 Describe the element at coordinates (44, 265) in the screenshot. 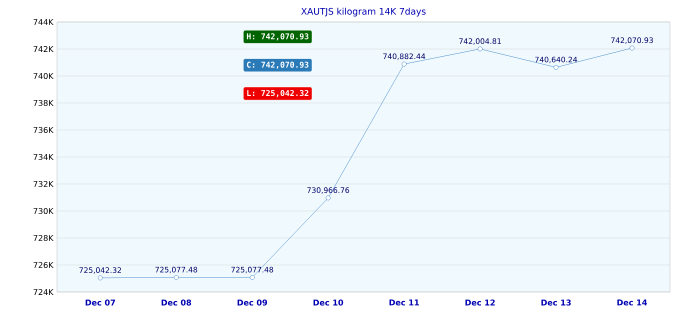

I see `y-tick-label: 726K` at that location.